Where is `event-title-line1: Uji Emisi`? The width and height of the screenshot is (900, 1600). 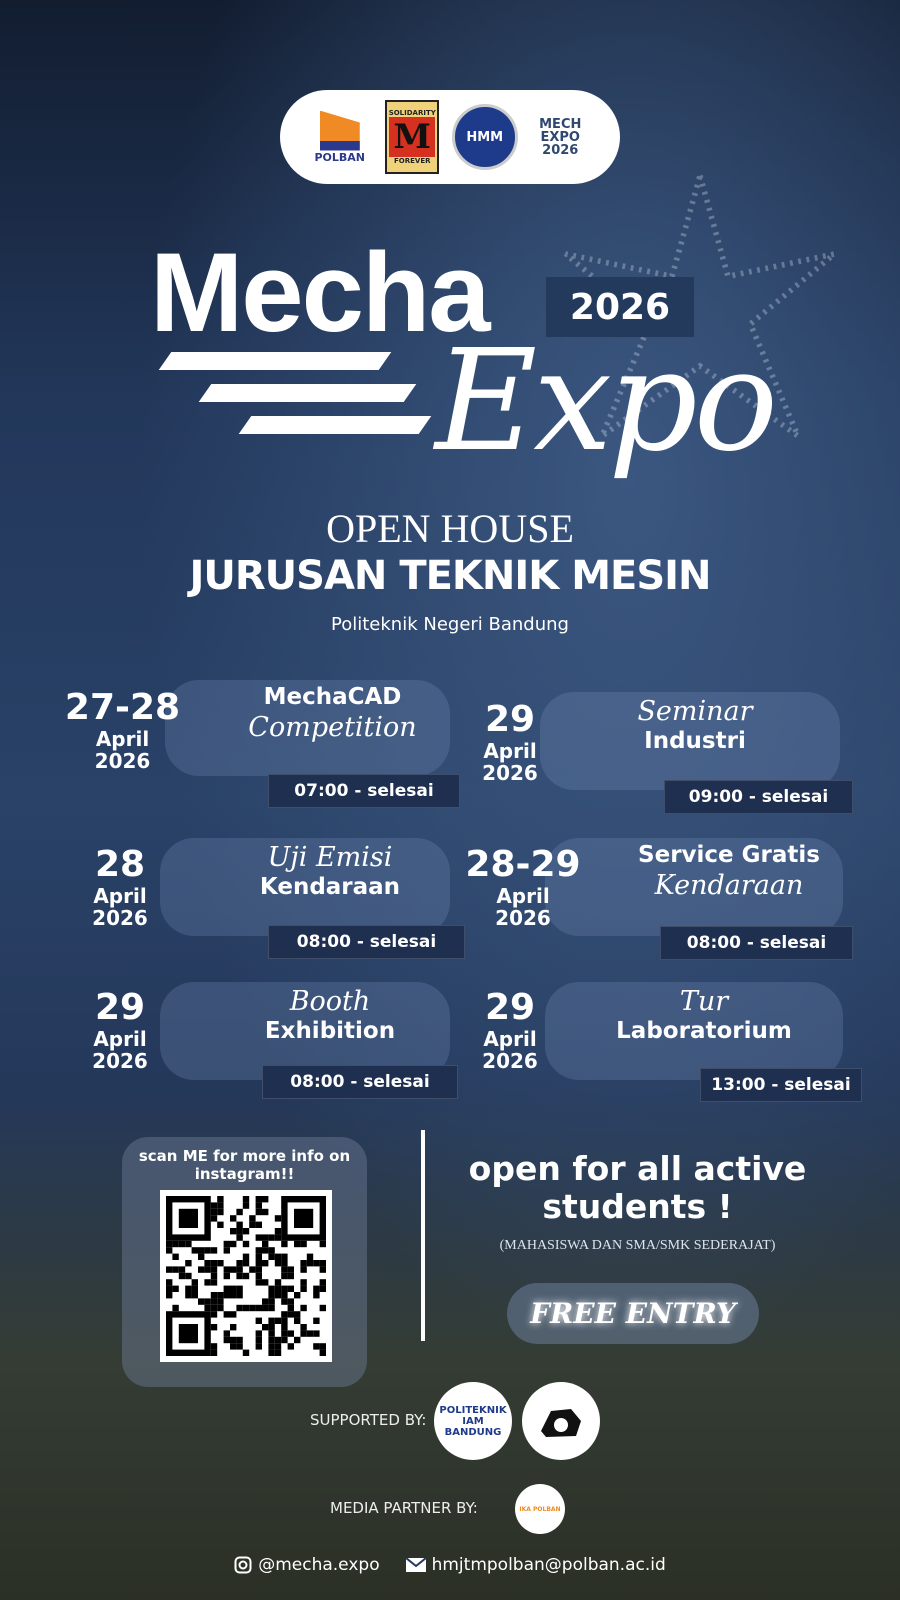 event-title-line1: Uji Emisi is located at coordinates (330, 857).